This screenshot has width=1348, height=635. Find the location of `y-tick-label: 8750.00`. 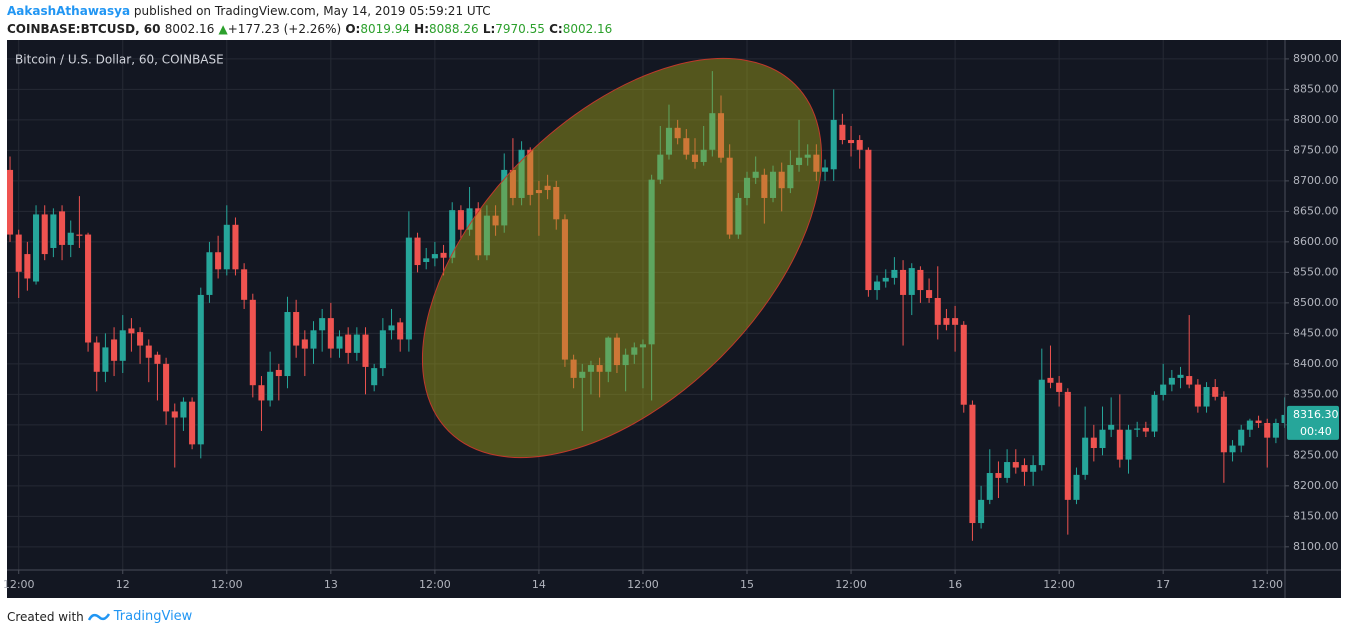

y-tick-label: 8750.00 is located at coordinates (1316, 149).